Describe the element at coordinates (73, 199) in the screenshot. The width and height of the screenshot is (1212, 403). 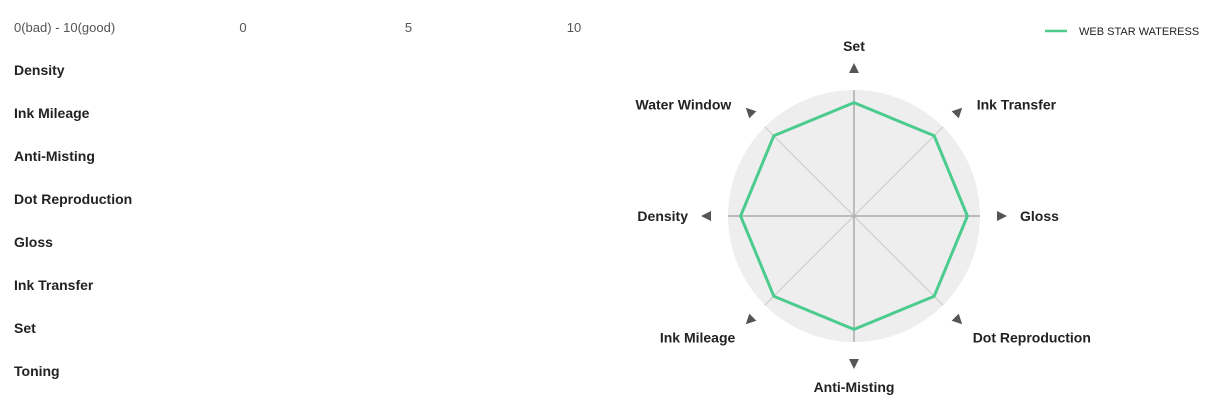
I see `category-label: Dot Reproduction` at that location.